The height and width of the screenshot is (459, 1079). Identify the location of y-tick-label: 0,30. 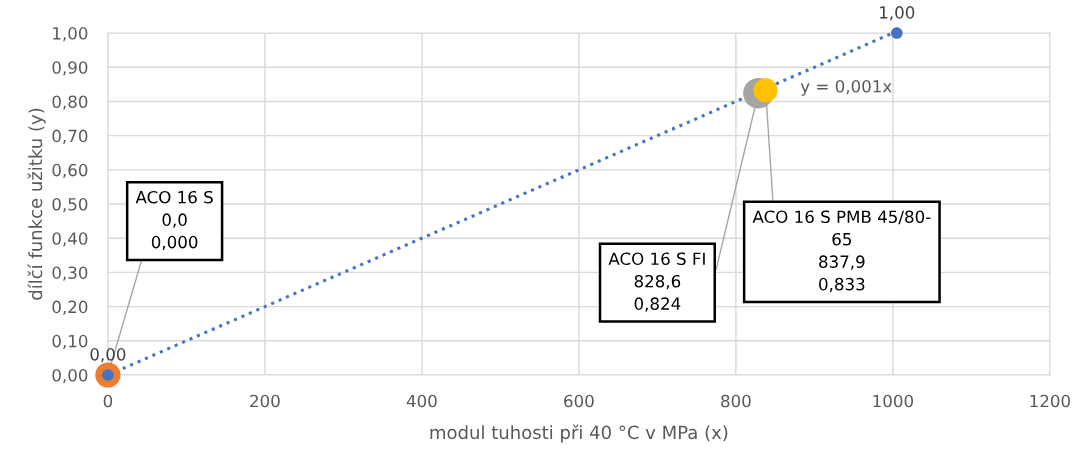
(70, 273).